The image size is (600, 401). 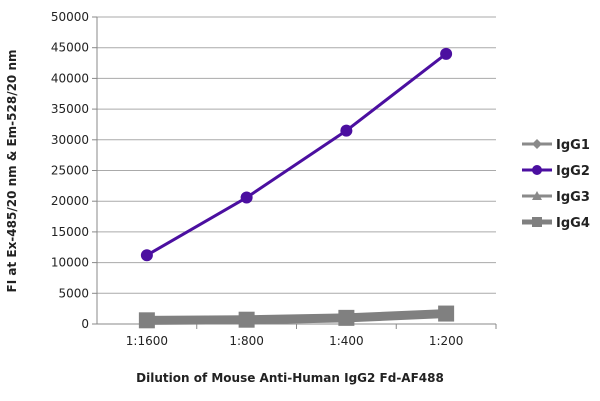 What do you see at coordinates (573, 171) in the screenshot?
I see `legend-label-igg2: IgG2` at bounding box center [573, 171].